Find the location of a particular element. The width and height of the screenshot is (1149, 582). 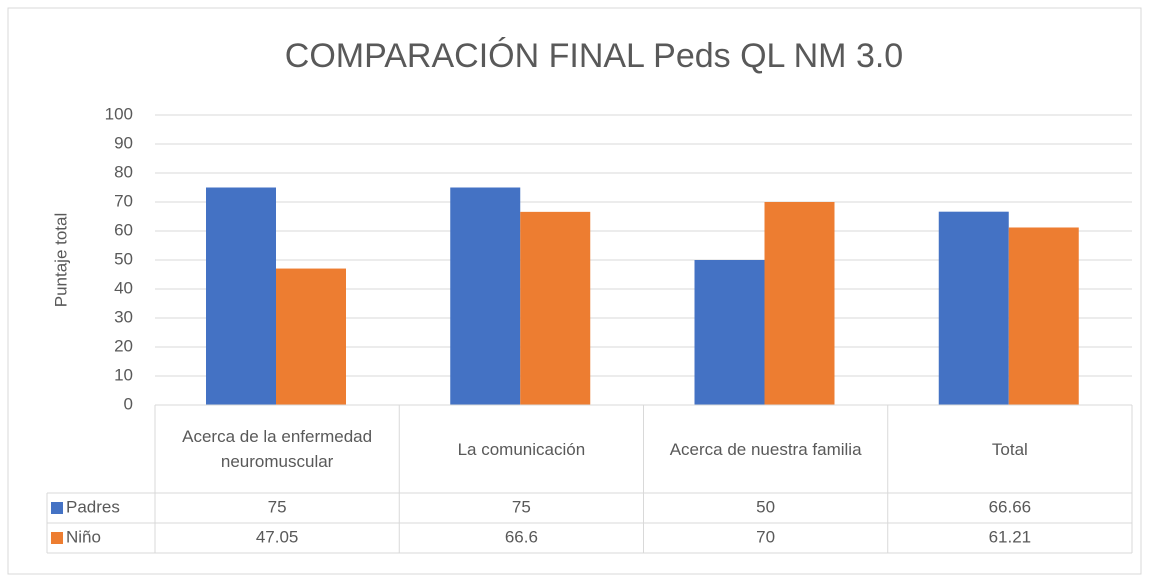

y-tick-label: 80 is located at coordinates (123, 171).